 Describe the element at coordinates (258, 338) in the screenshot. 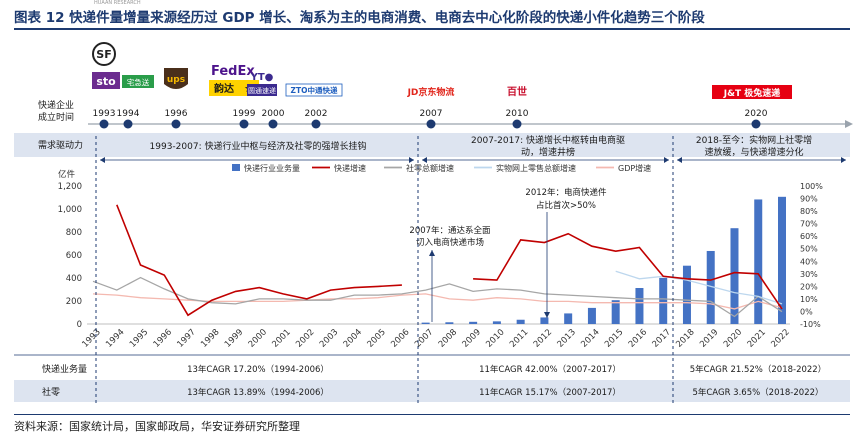

I see `x-tick-label-2000: 2000` at that location.